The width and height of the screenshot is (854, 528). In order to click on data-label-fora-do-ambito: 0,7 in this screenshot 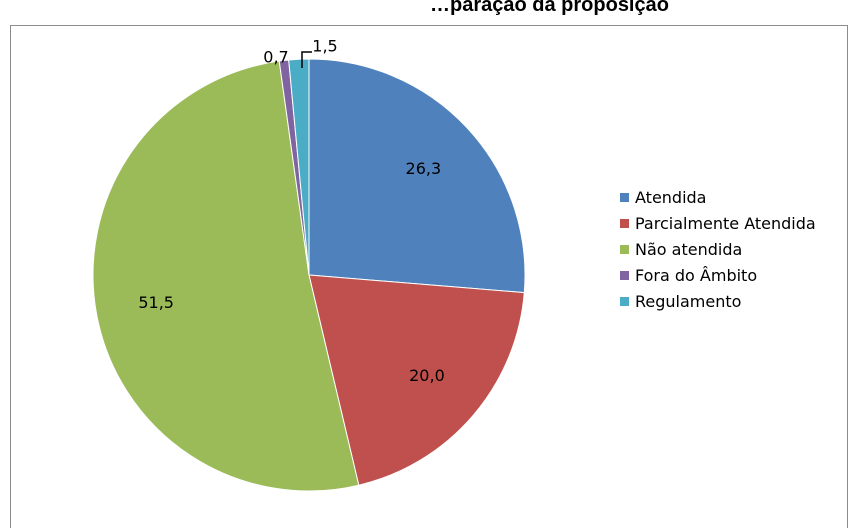, I will do `click(275, 57)`.